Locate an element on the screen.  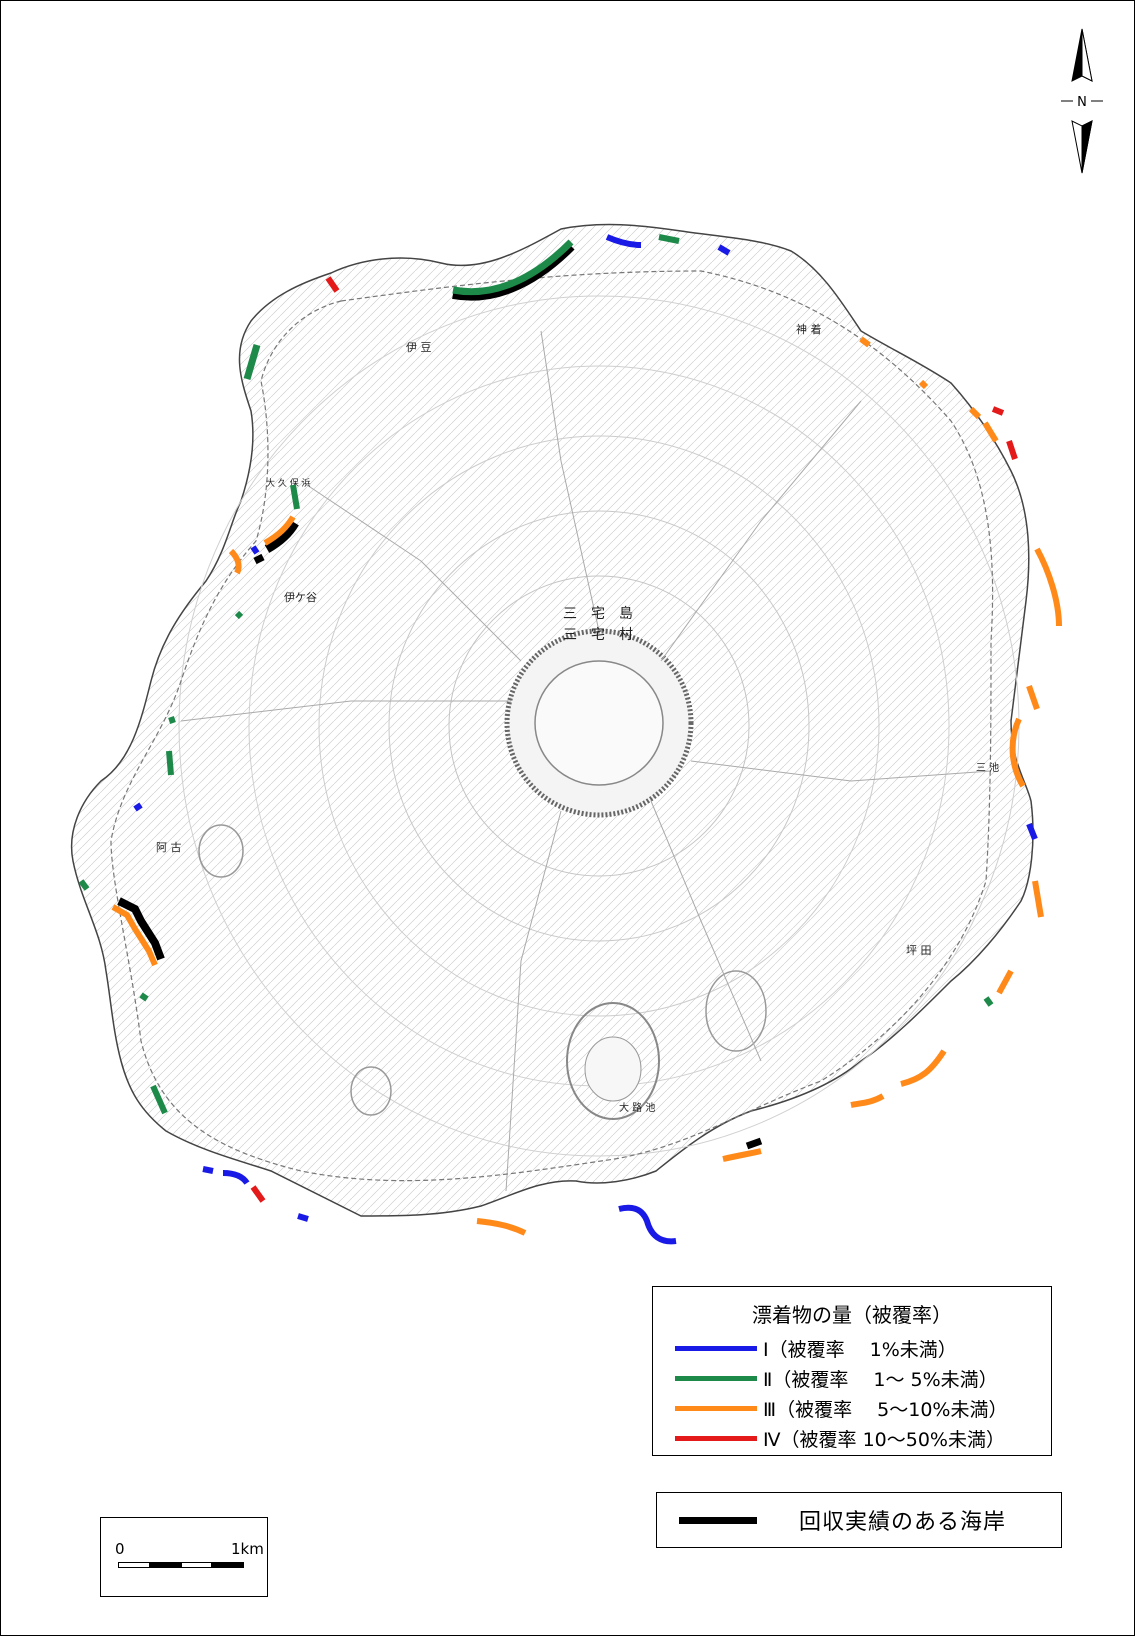
place-label-izu: 伊 豆 is located at coordinates (419, 347).